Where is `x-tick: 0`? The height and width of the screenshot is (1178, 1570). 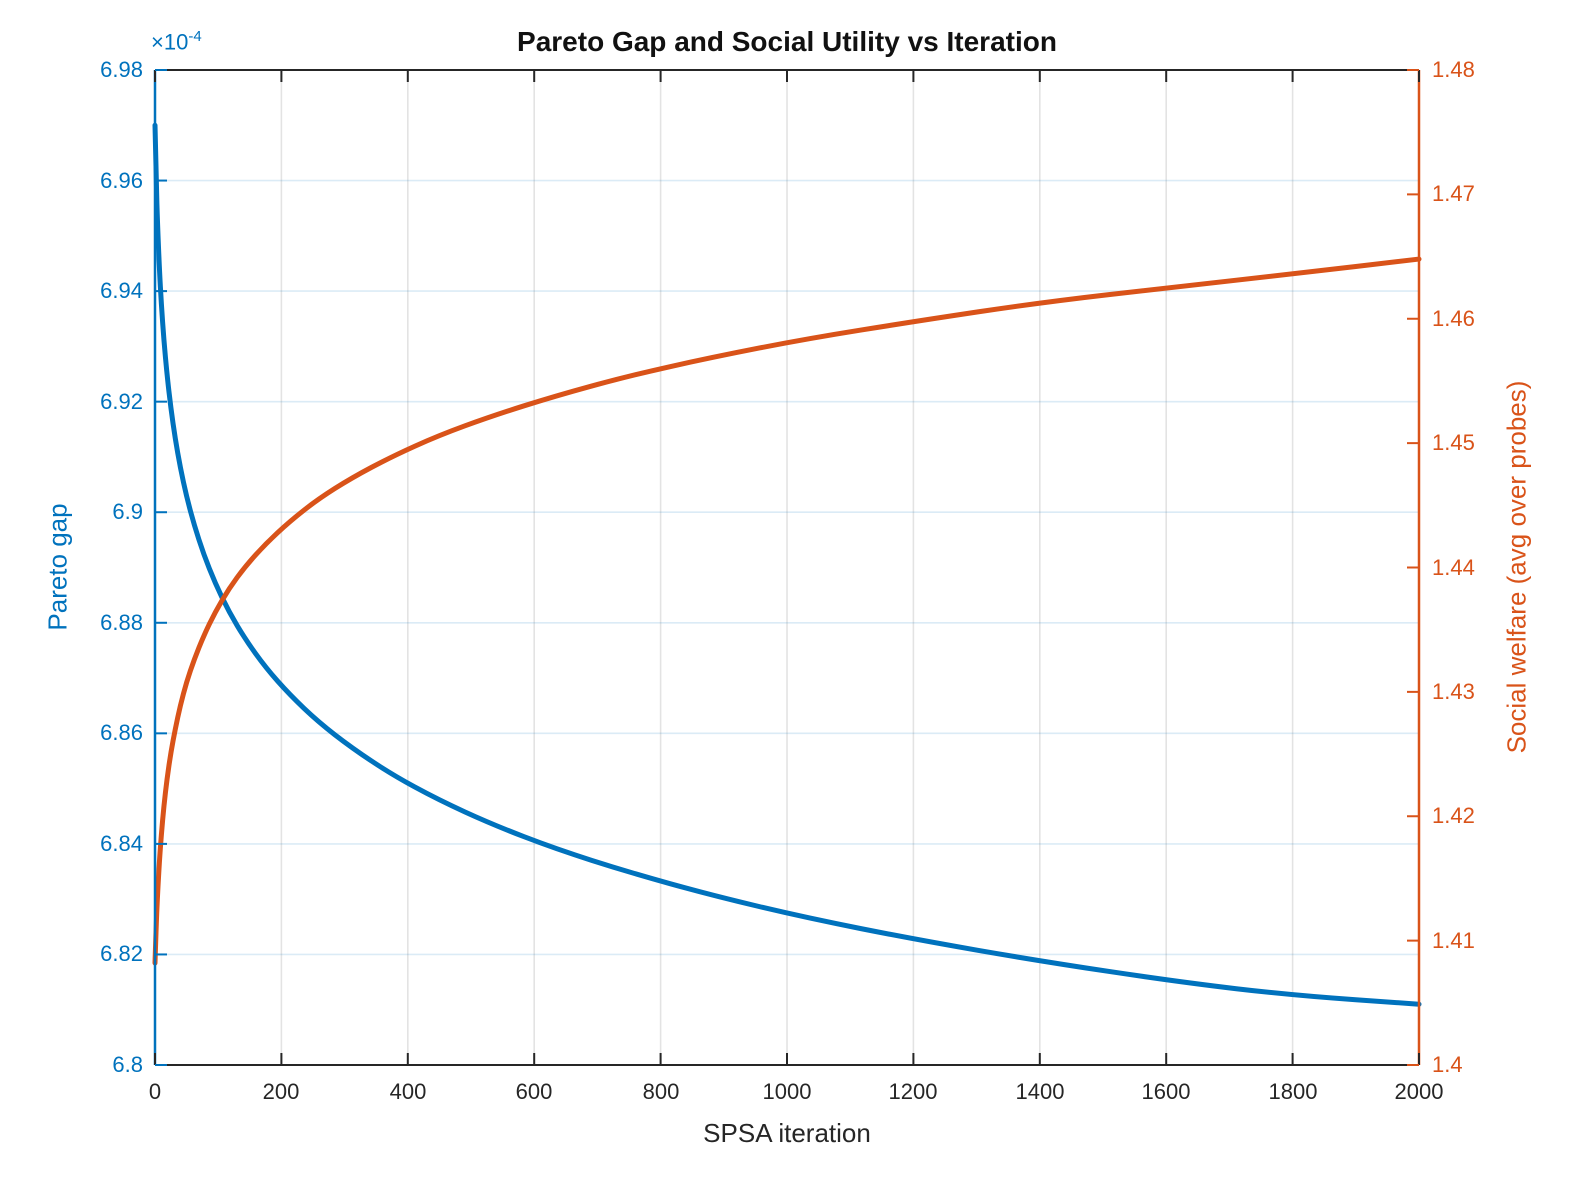
x-tick: 0 is located at coordinates (155, 1091).